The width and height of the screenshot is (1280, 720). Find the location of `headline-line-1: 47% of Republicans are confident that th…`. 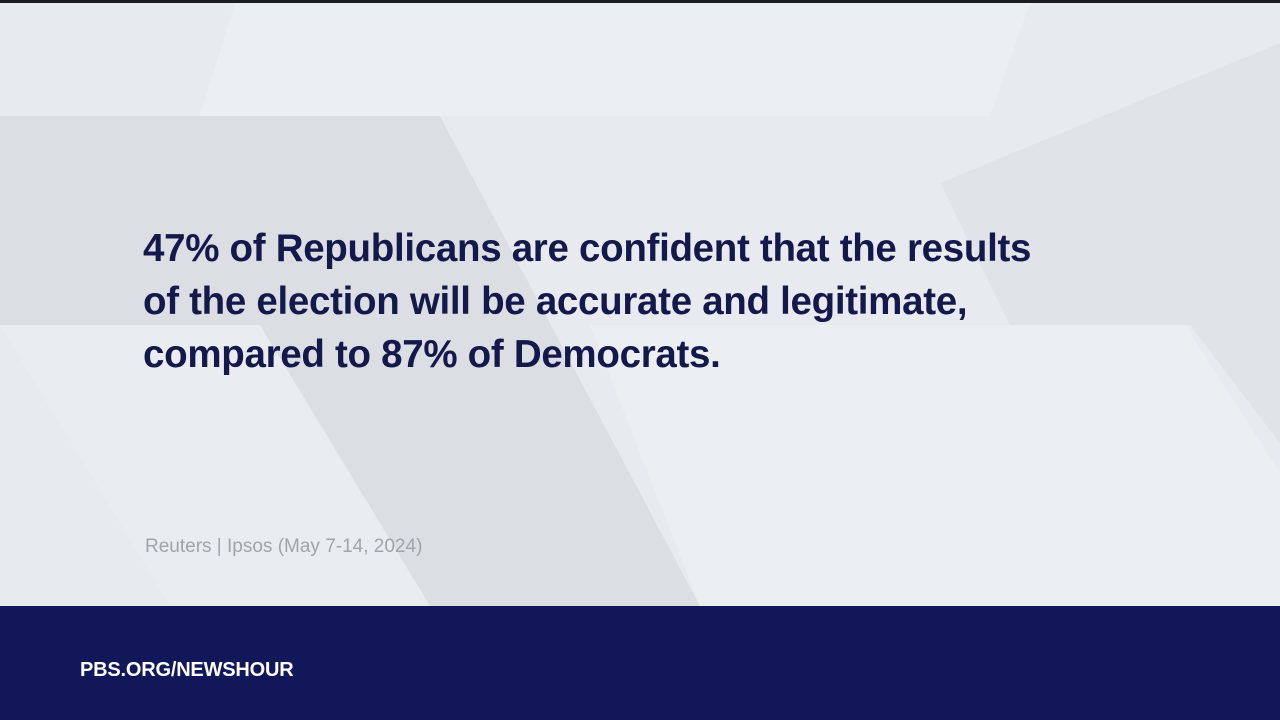

headline-line-1: 47% of Republicans are confident that th… is located at coordinates (587, 248).